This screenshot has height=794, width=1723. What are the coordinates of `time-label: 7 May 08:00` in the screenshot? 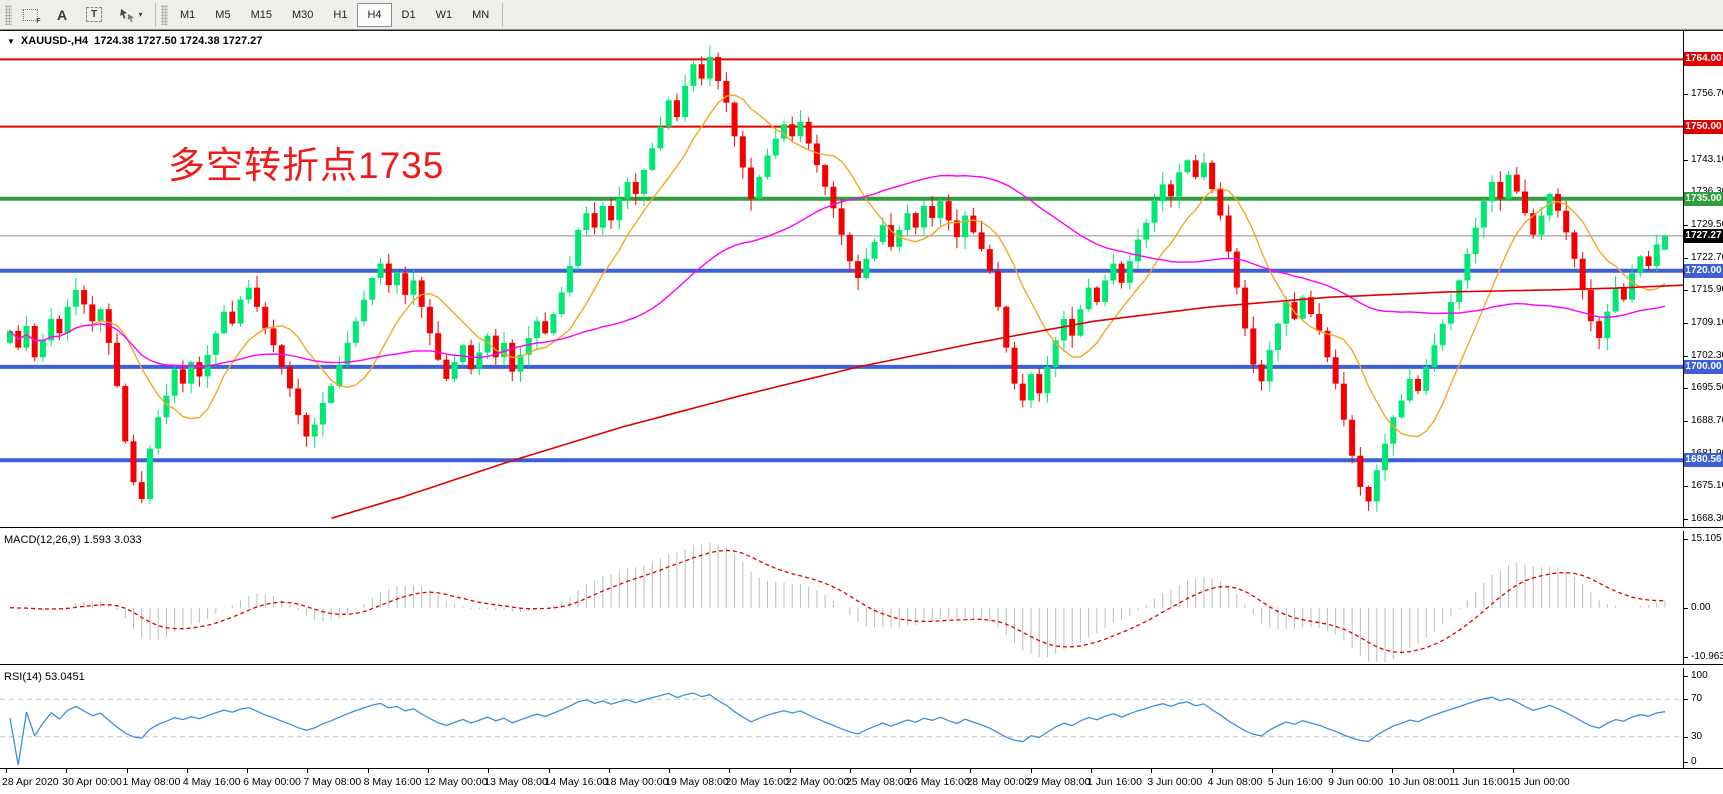 It's located at (332, 782).